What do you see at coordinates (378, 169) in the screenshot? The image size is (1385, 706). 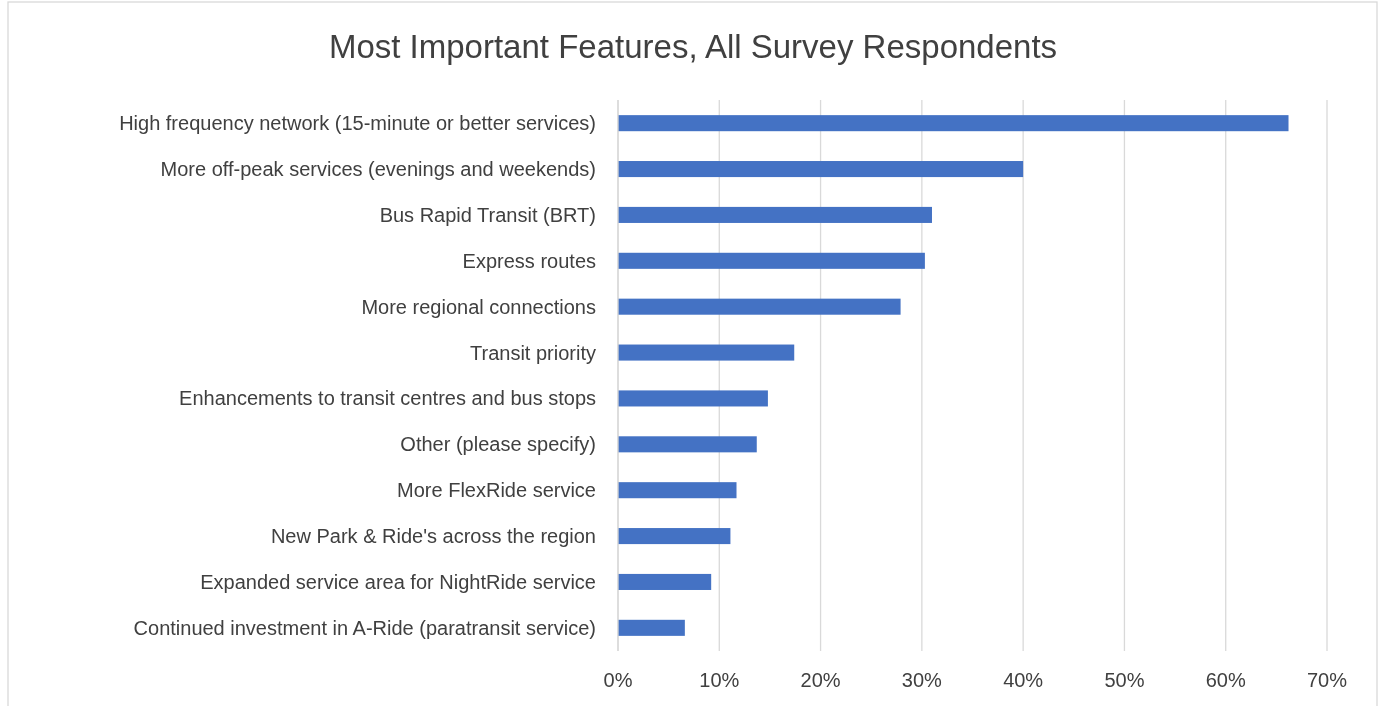 I see `y-tick-label: More off-peak services (evenings and weekends)` at bounding box center [378, 169].